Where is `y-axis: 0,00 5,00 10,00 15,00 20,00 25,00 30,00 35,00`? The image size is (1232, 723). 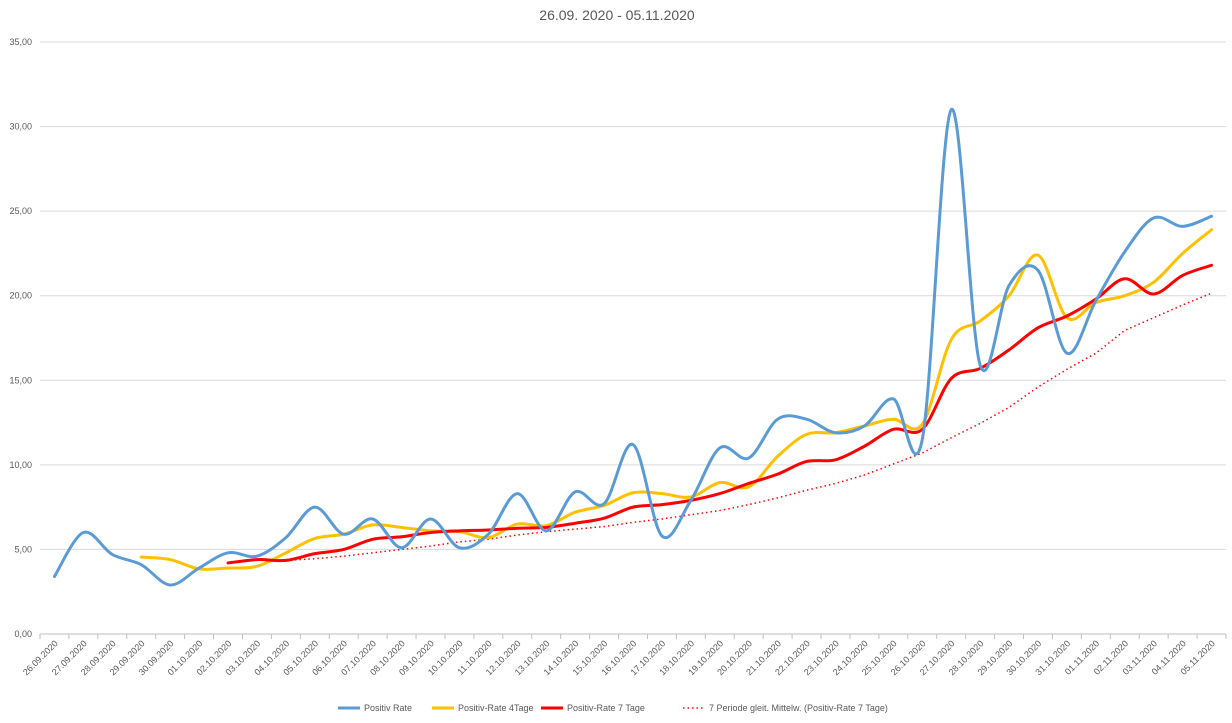 y-axis: 0,00 5,00 10,00 15,00 20,00 25,00 30,00 35,00 is located at coordinates (20, 338).